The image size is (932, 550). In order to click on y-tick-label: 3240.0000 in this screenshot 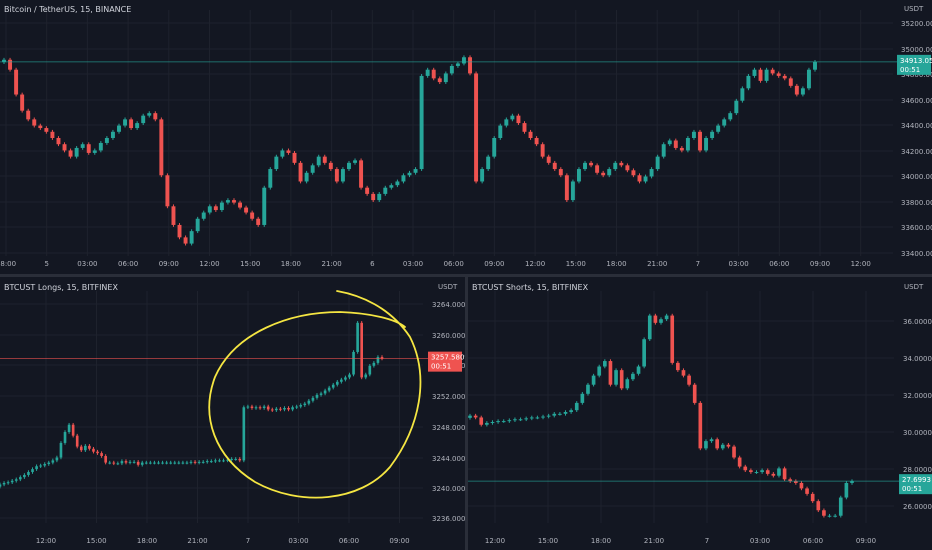, I will do `click(448, 489)`.